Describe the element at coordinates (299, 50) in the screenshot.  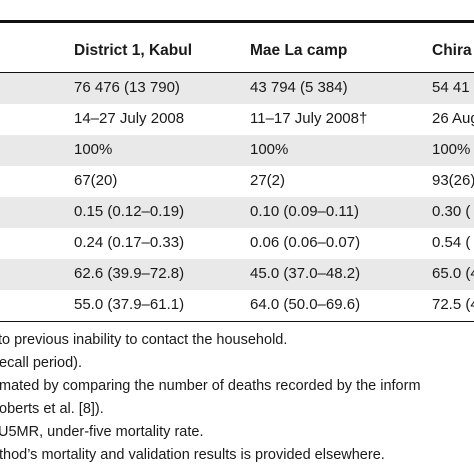
I see `column-header-mae-la: Mae La camp` at that location.